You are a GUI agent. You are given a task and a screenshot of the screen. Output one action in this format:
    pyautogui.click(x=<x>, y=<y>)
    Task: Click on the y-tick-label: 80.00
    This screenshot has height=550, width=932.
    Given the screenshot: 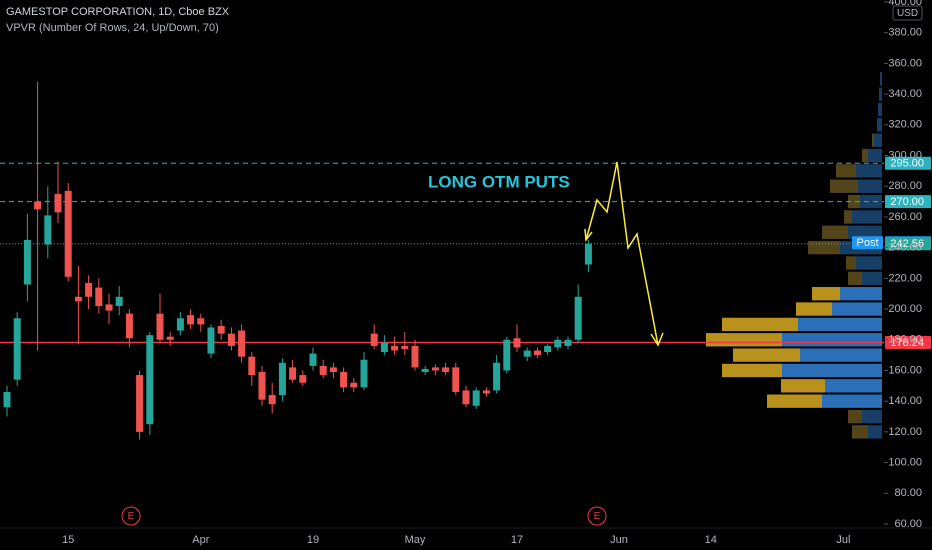 What is the action you would take?
    pyautogui.click(x=908, y=493)
    